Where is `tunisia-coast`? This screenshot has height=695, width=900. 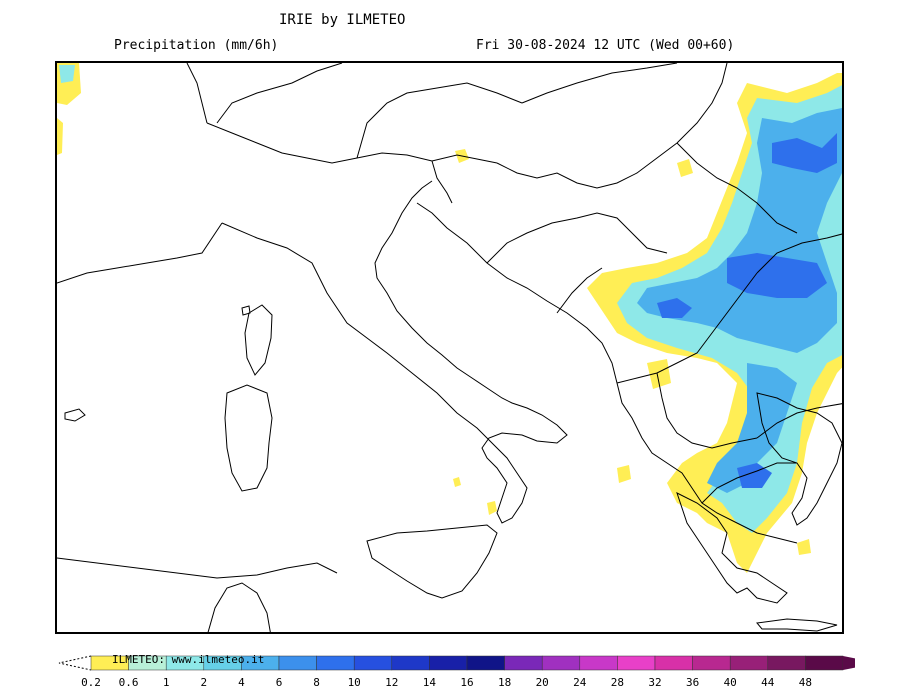 tunisia-coast is located at coordinates (239, 607).